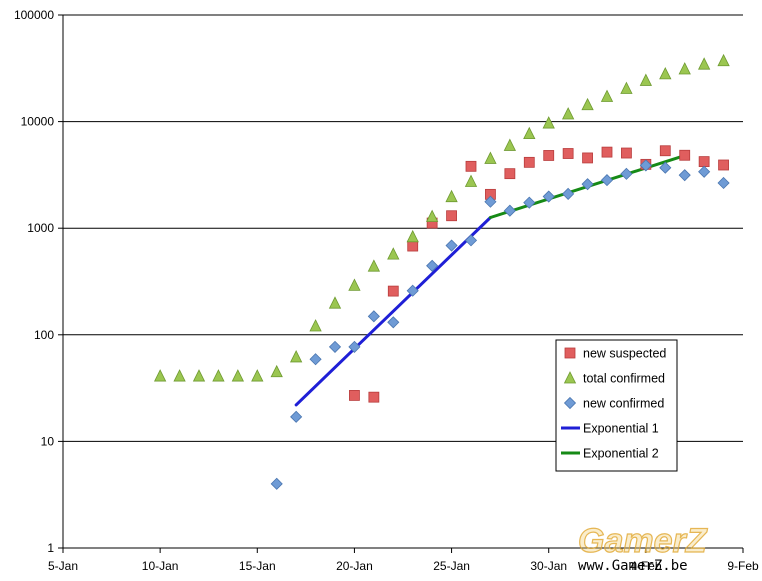 This screenshot has height=581, width=762. I want to click on x-tick-label-20-jan: 20-Jan, so click(354, 566).